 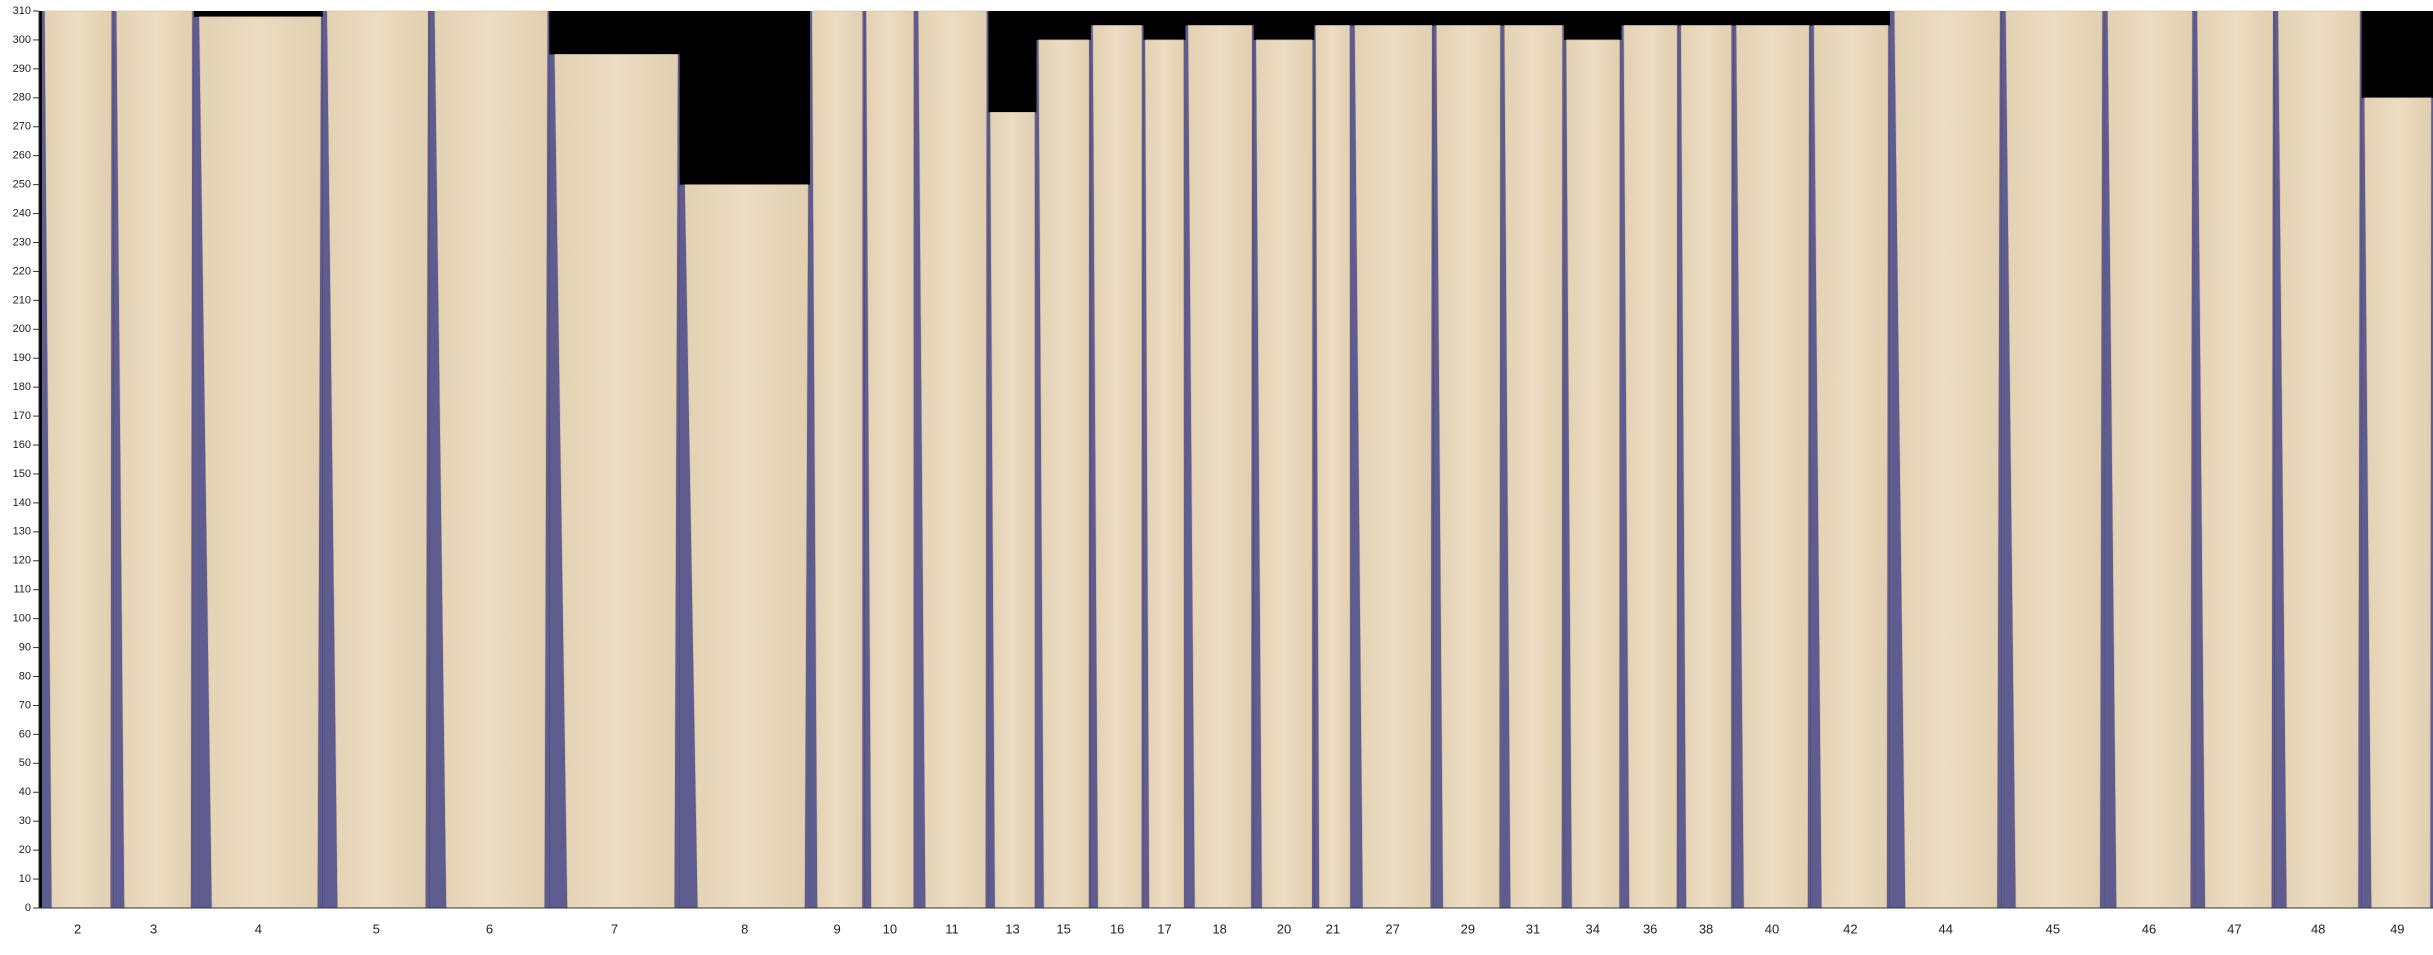 What do you see at coordinates (22, 532) in the screenshot?
I see `y-tick-label: 130` at bounding box center [22, 532].